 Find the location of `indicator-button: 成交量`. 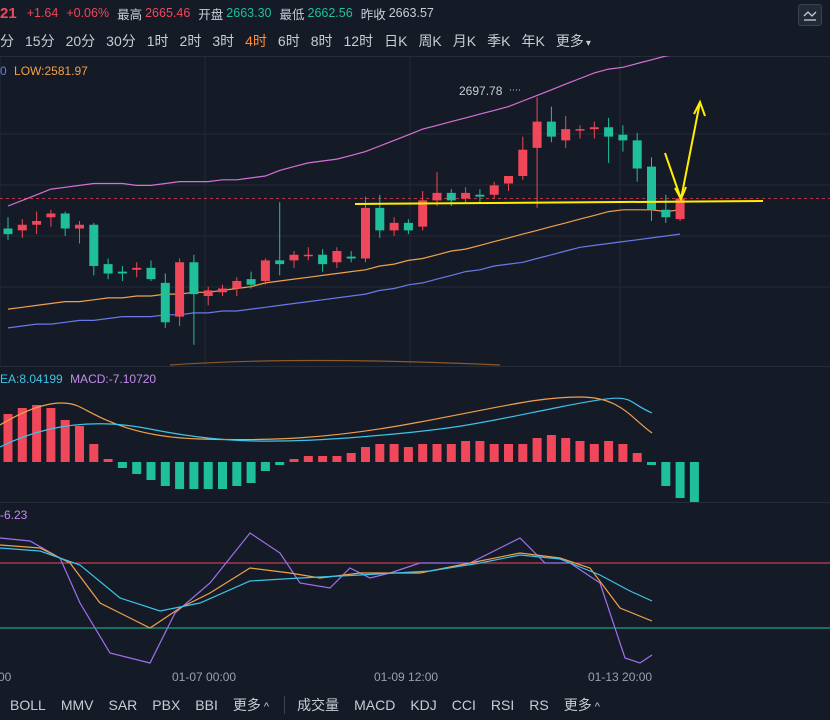

indicator-button: 成交量 is located at coordinates (318, 705).